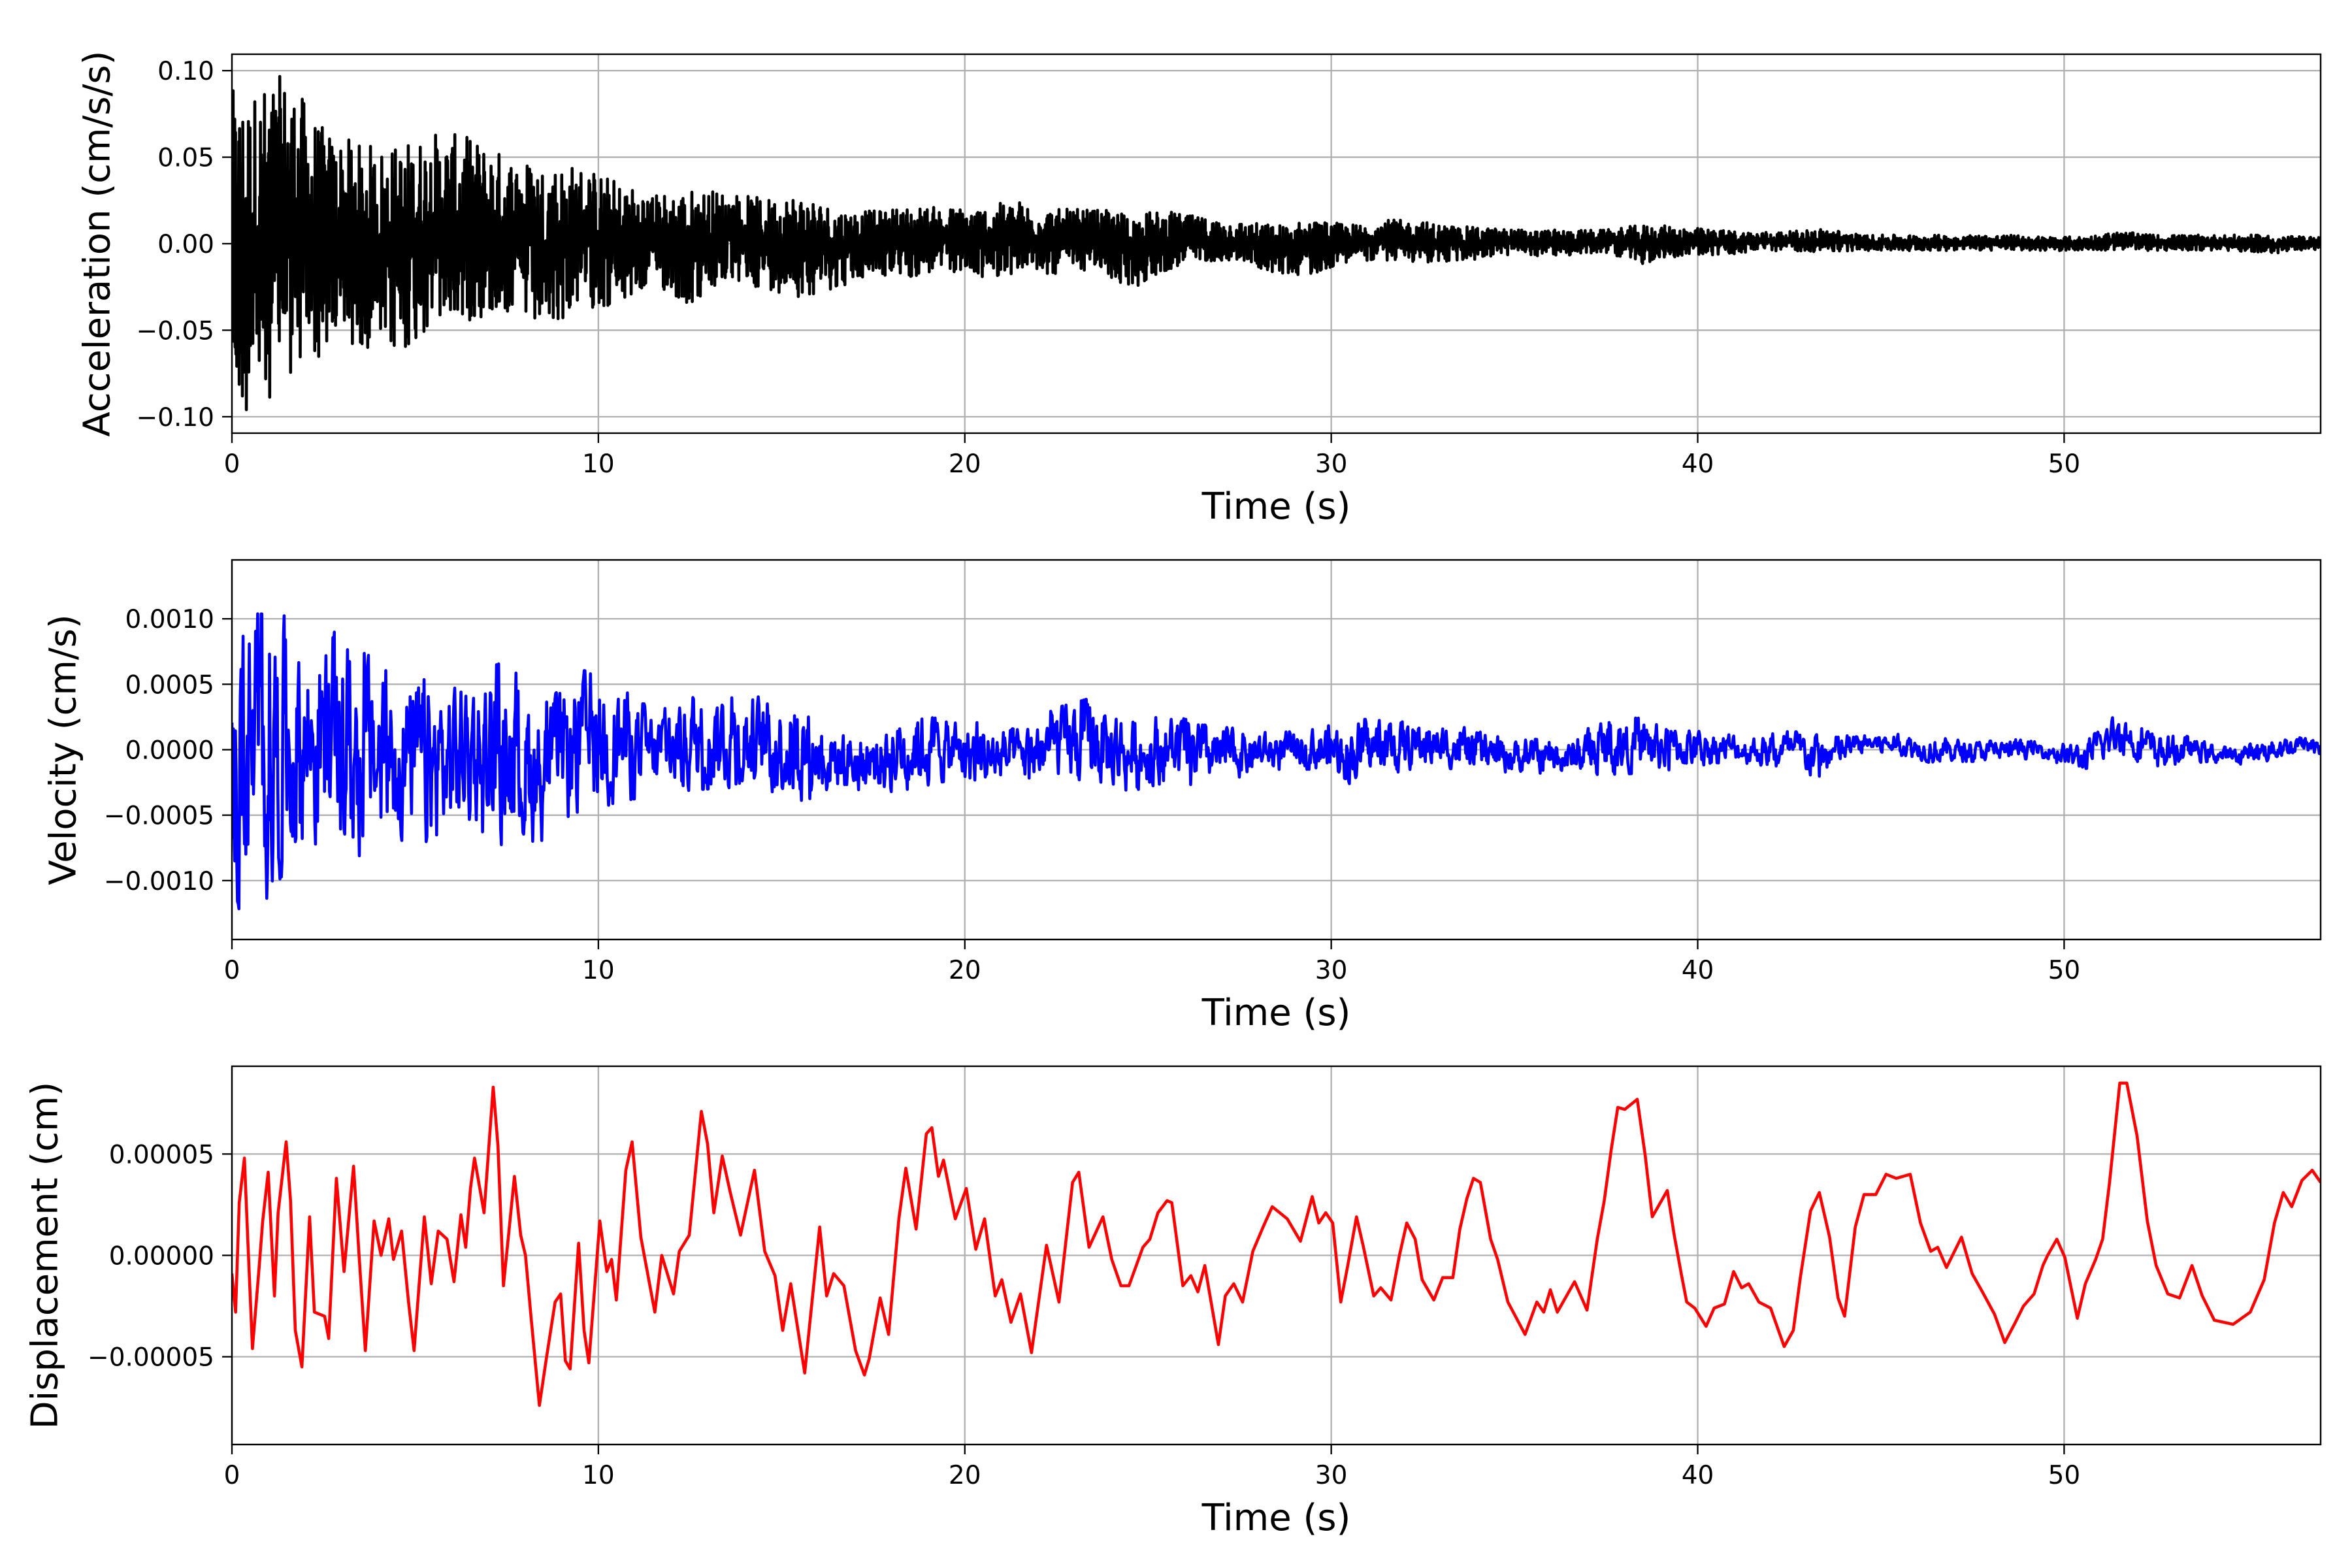  What do you see at coordinates (175, 331) in the screenshot?
I see `acceleration-y-tick-label: −0.05` at bounding box center [175, 331].